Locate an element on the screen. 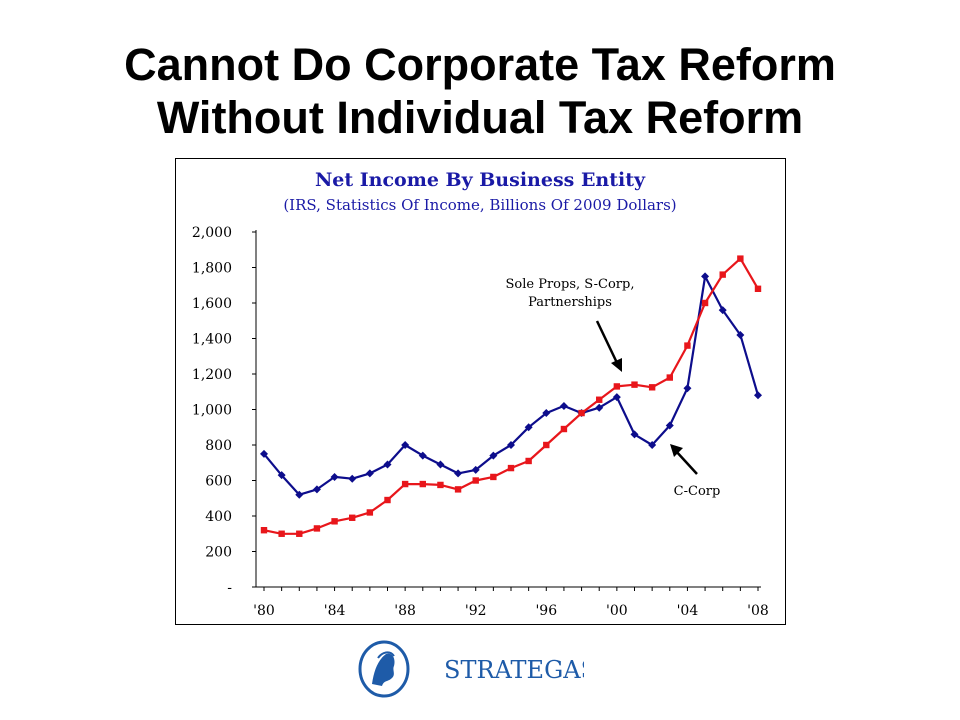  y-tick-label: 600 is located at coordinates (218, 482).